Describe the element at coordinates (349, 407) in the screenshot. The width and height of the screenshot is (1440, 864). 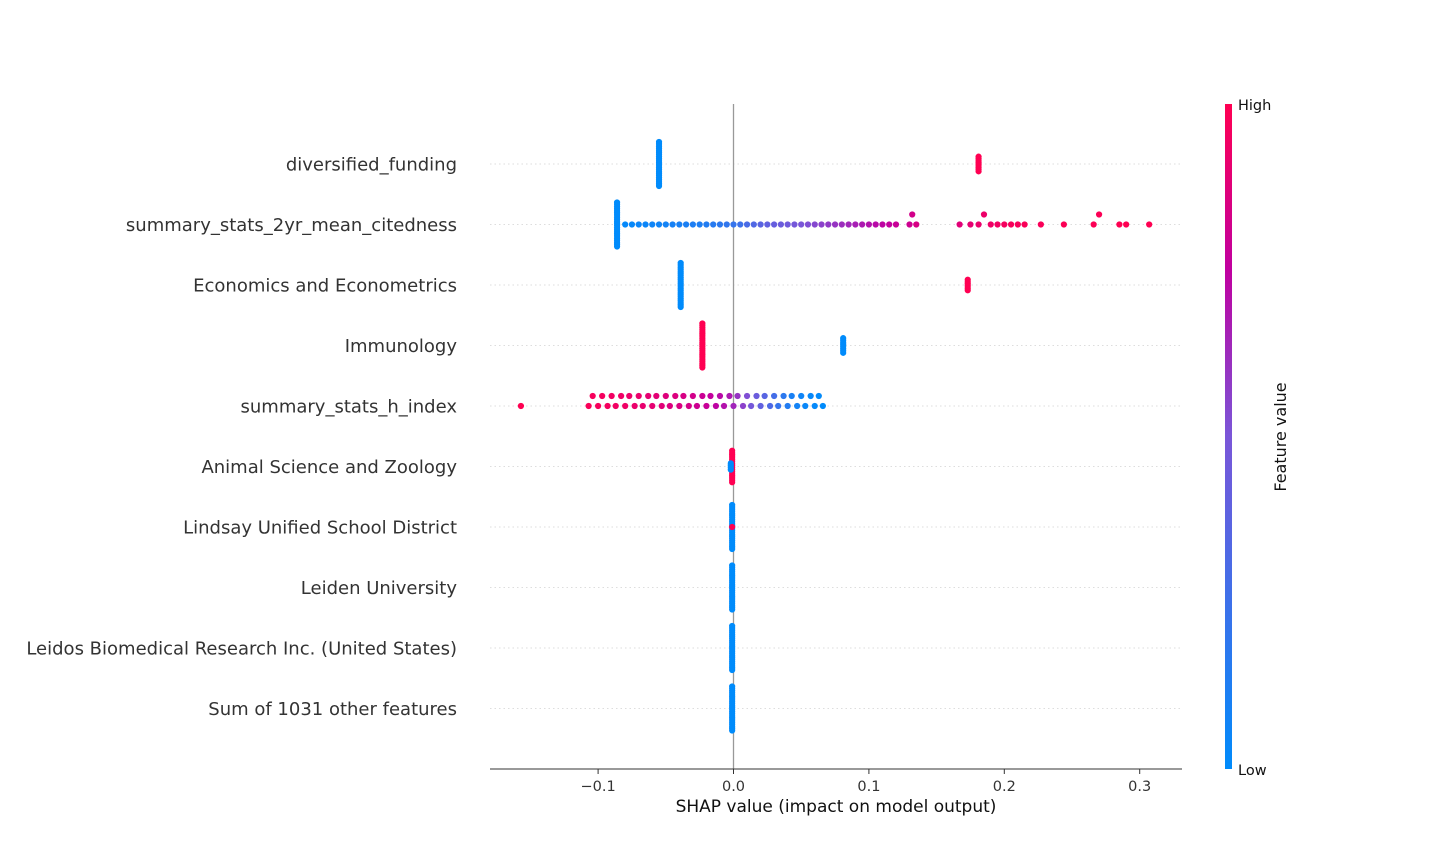
I see `feature-label: summary_stats_h_index` at that location.